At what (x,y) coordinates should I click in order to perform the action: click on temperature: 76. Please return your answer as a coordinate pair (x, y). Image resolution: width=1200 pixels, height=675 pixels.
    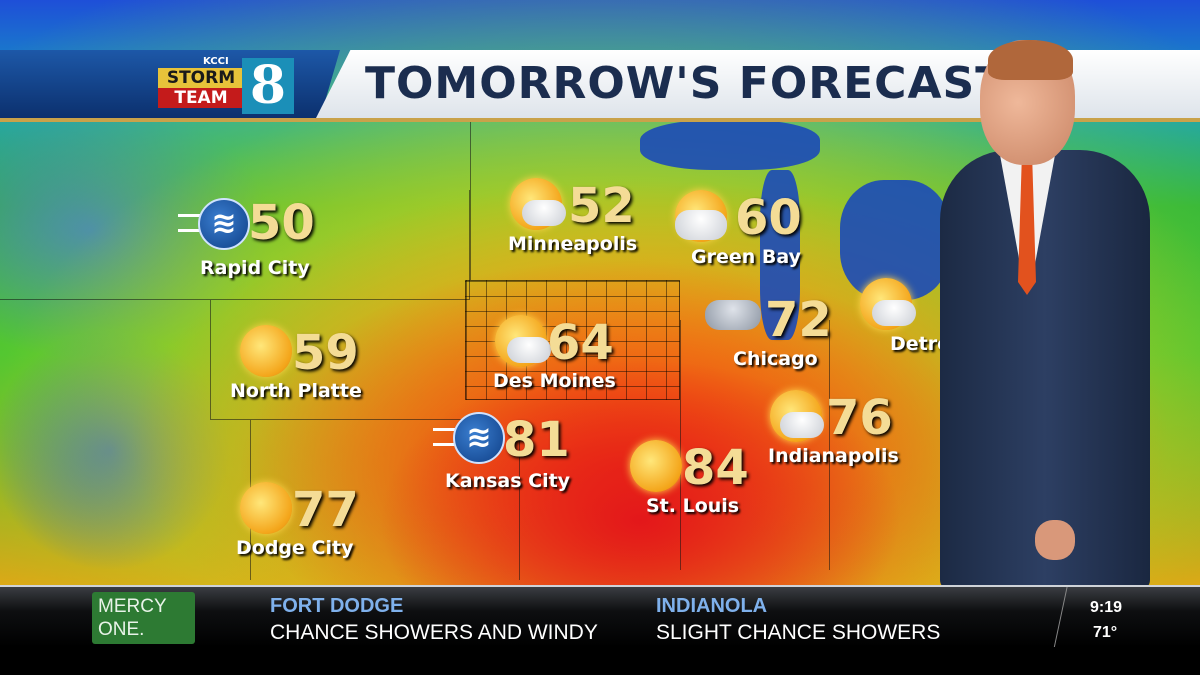
    Looking at the image, I should click on (859, 418).